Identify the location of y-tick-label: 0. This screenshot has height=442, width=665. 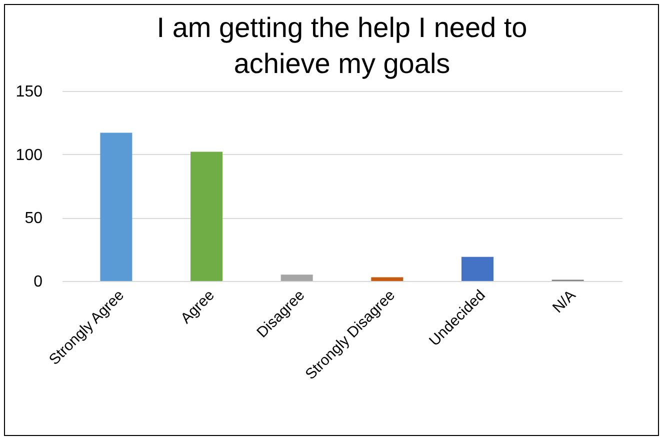
(38, 282).